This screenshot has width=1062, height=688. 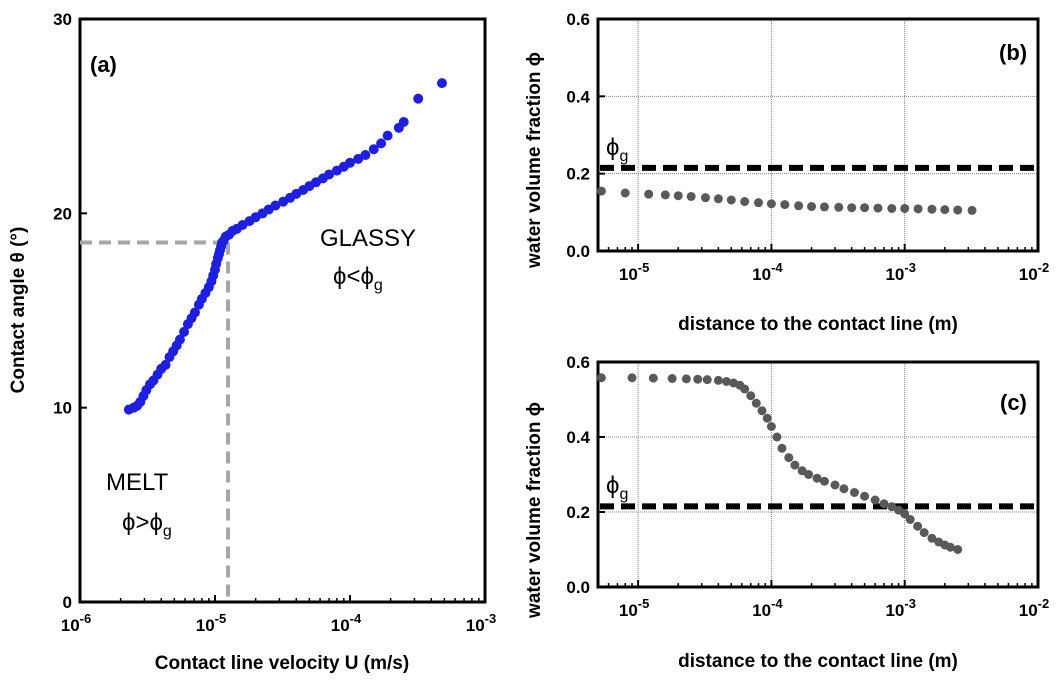 I want to click on panel-a-label: (a), so click(x=103, y=64).